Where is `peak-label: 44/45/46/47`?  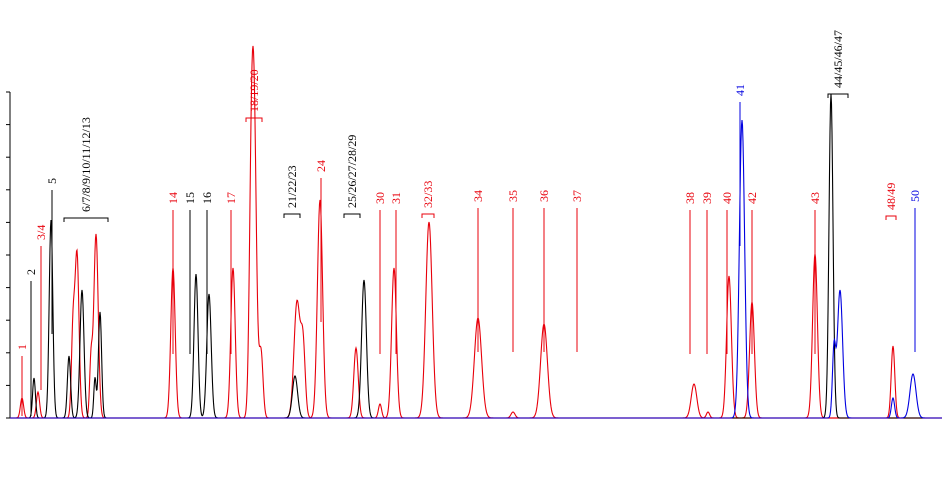
peak-label: 44/45/46/47 is located at coordinates (838, 59).